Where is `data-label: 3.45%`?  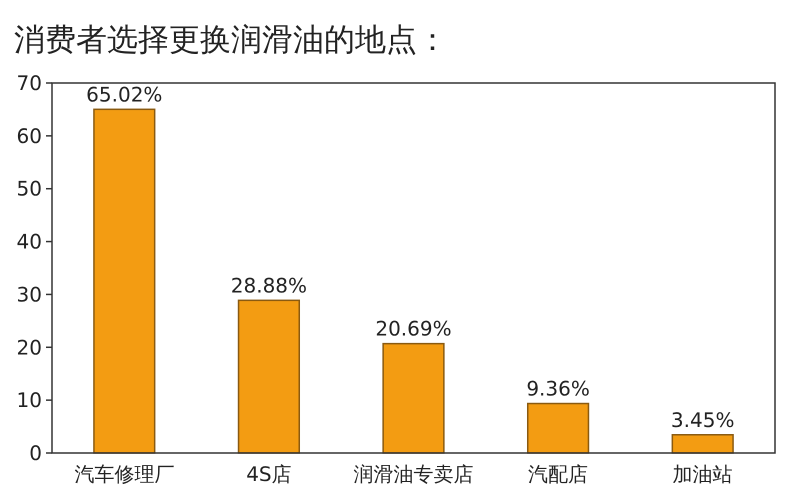 data-label: 3.45% is located at coordinates (702, 420).